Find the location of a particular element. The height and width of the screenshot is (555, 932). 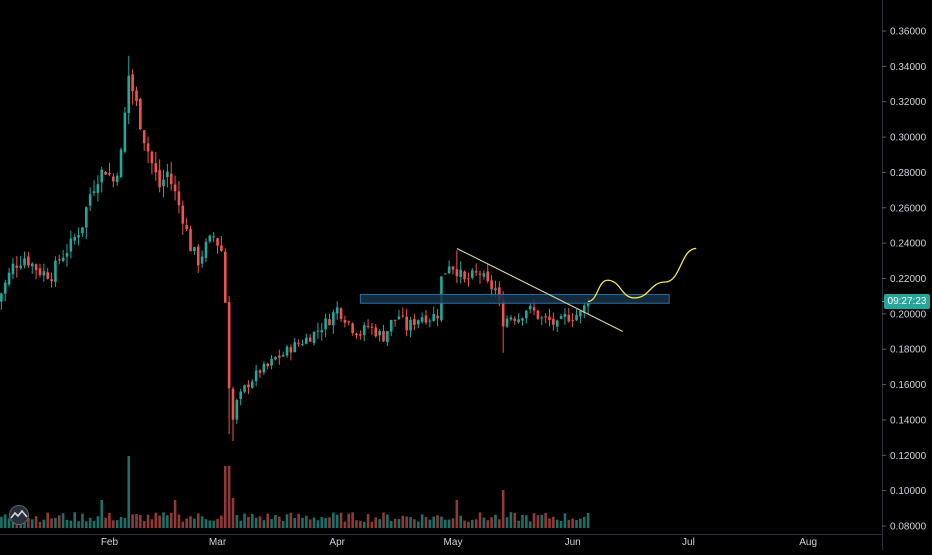

price-tick-label: 0.30000 is located at coordinates (908, 138).